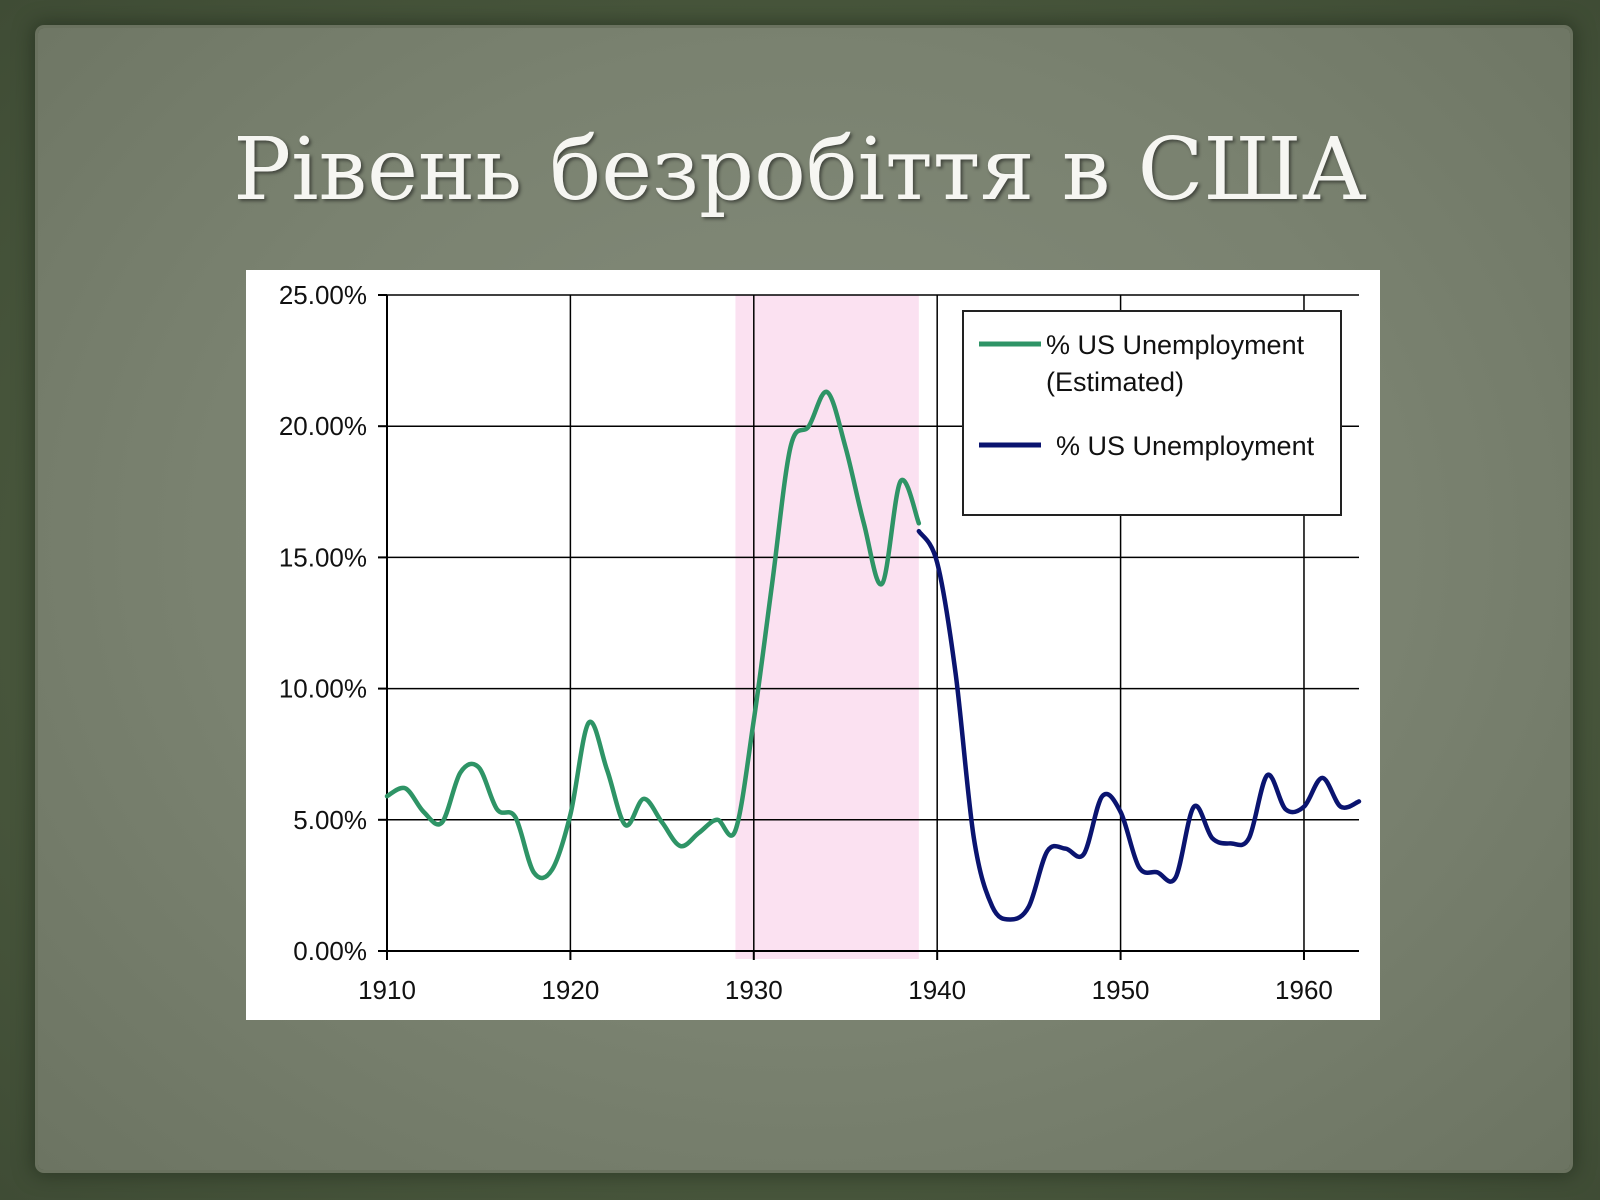 This screenshot has width=1600, height=1200. Describe the element at coordinates (330, 951) in the screenshot. I see `y-tick-label-0: 0.00%` at that location.